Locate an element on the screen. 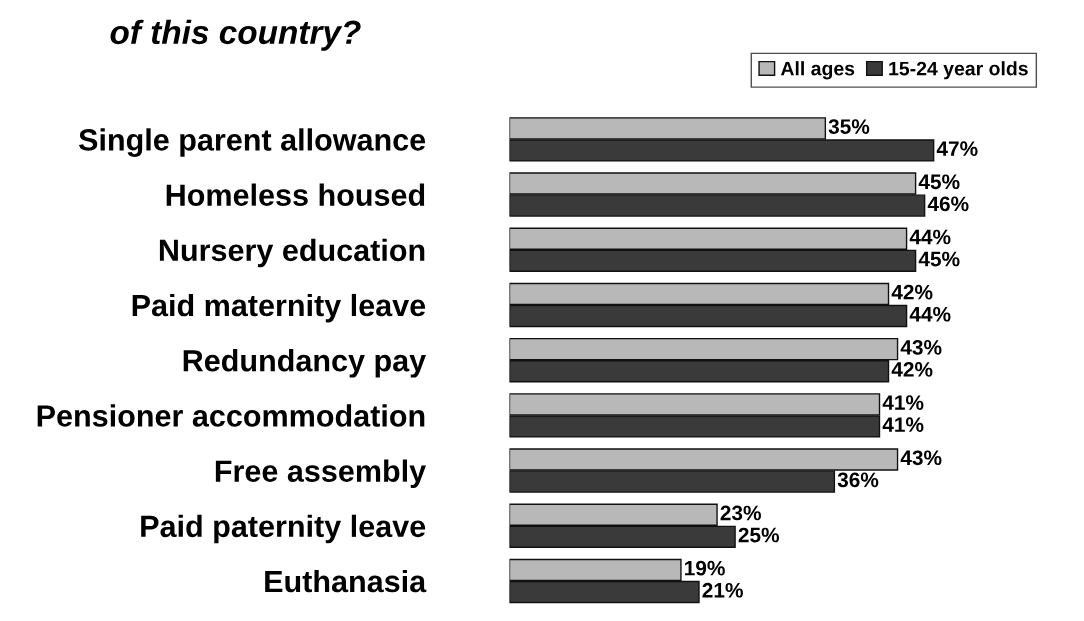 This screenshot has height=621, width=1084. data-label: 46% is located at coordinates (948, 204).